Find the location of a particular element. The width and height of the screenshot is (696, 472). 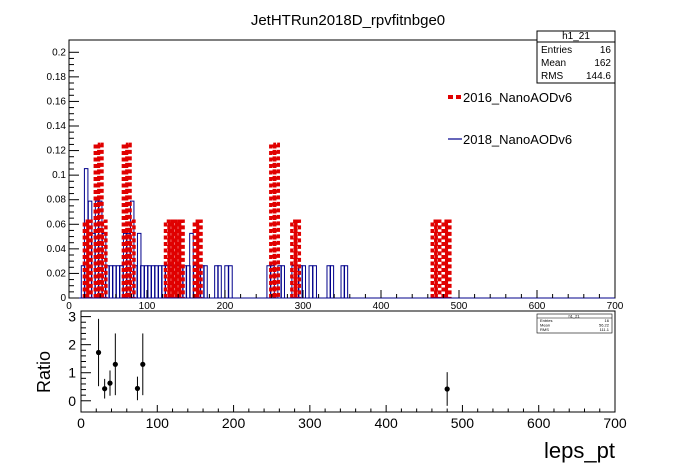

stats-rms-label: RMS is located at coordinates (552, 76).